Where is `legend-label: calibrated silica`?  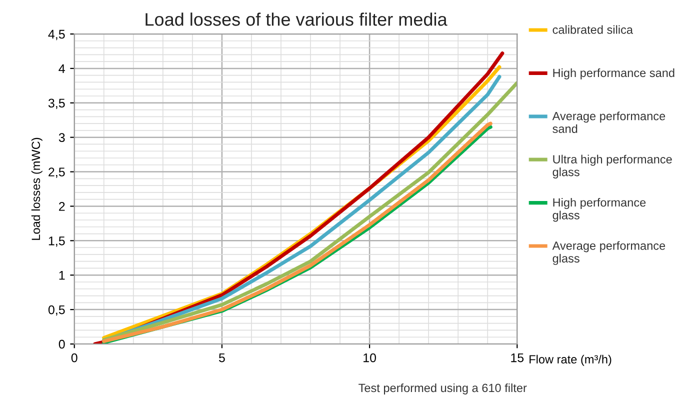
legend-label: calibrated silica is located at coordinates (592, 29).